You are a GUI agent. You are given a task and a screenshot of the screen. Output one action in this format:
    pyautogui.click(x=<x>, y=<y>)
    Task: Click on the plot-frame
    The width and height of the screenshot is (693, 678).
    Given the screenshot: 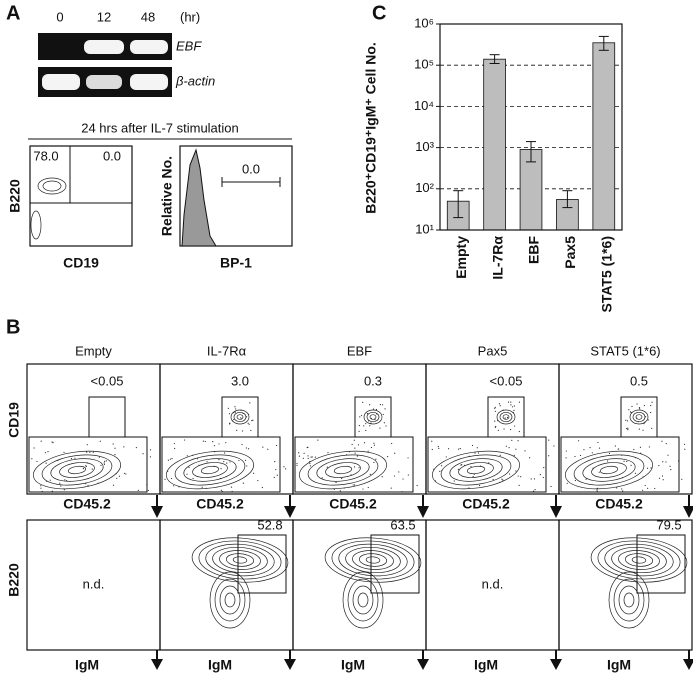 What is the action you would take?
    pyautogui.click(x=625, y=429)
    